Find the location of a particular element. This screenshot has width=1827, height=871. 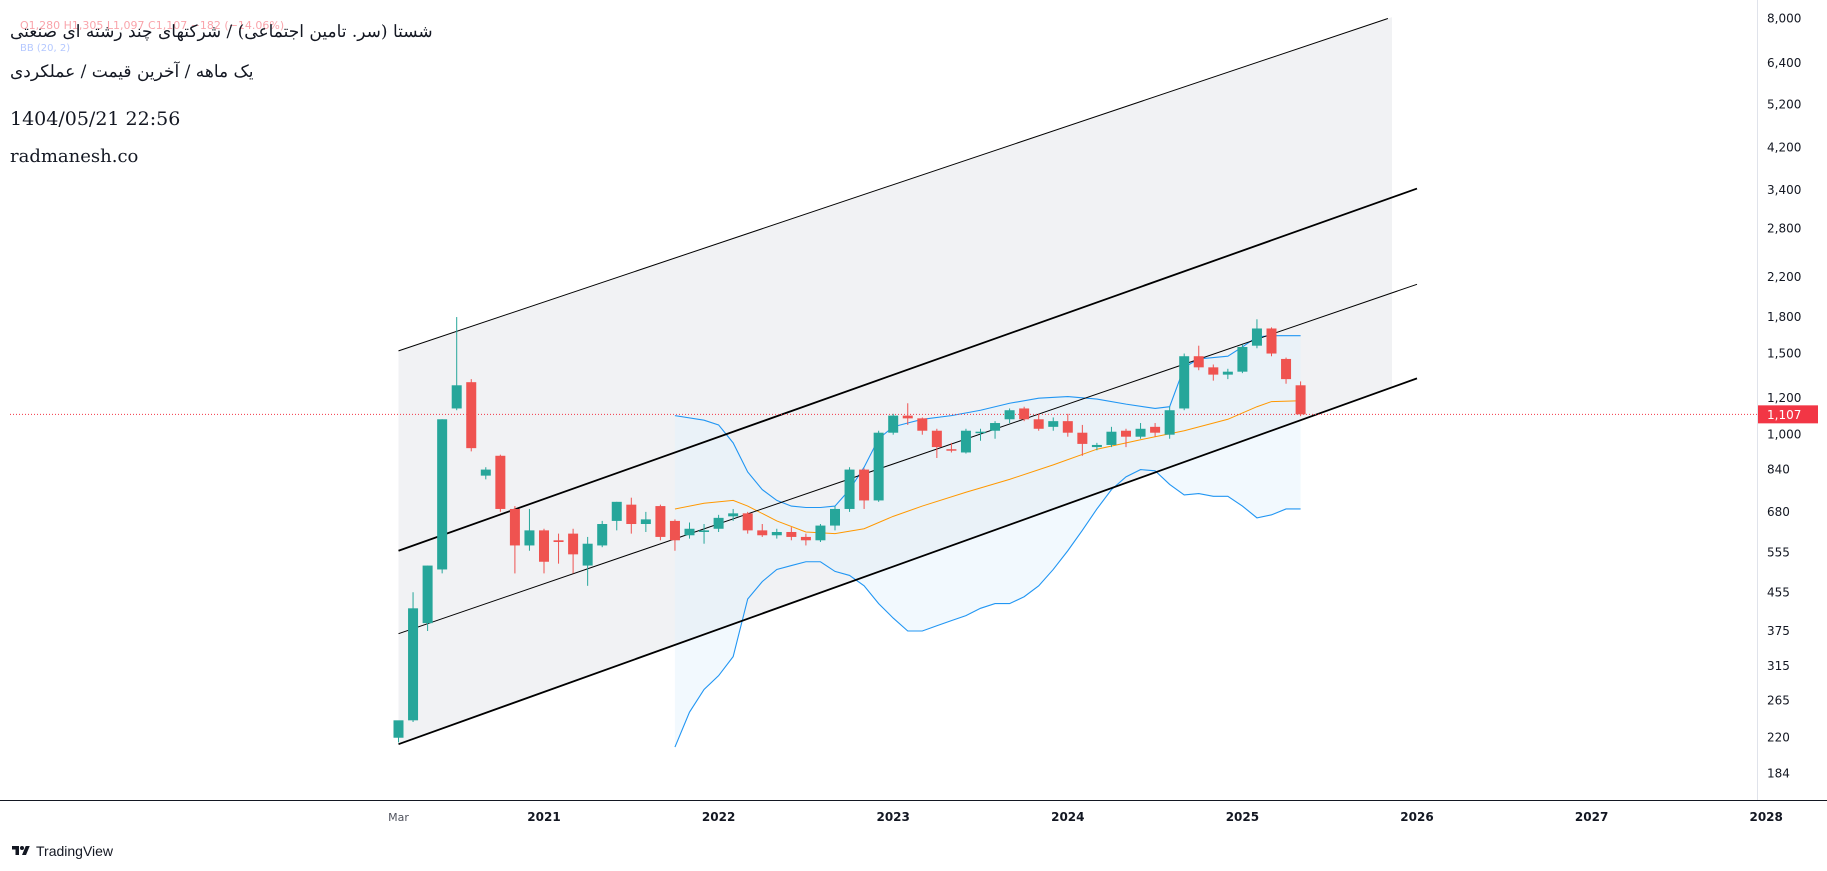

y-tick-label: 5,200 is located at coordinates (1784, 105).